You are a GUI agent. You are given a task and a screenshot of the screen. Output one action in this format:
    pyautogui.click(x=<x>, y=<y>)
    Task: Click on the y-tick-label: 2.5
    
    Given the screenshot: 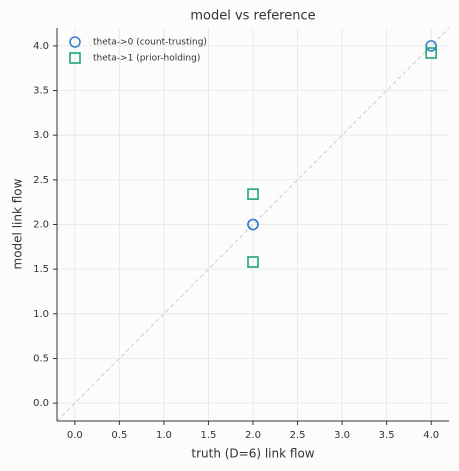 What is the action you would take?
    pyautogui.click(x=41, y=180)
    